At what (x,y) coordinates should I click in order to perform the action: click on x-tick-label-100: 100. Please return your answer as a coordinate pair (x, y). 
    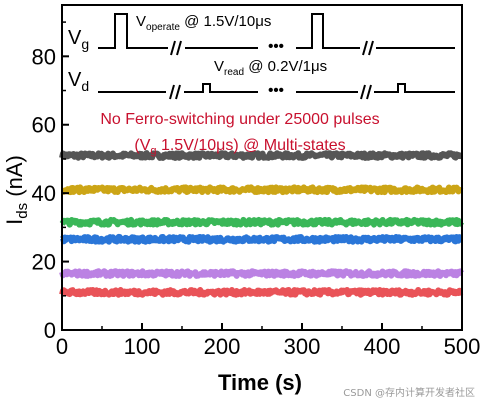
    Looking at the image, I should click on (142, 346).